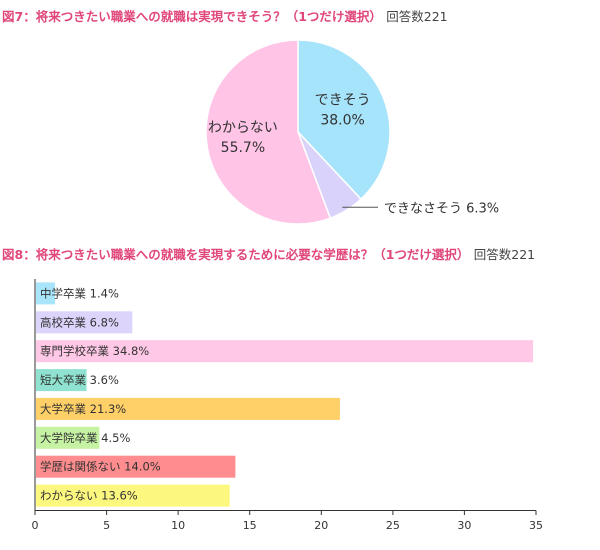  I want to click on figure-7-question: 将来つきたい職業への就職は実現できそう？（1つだけ選択）, so click(208, 16).